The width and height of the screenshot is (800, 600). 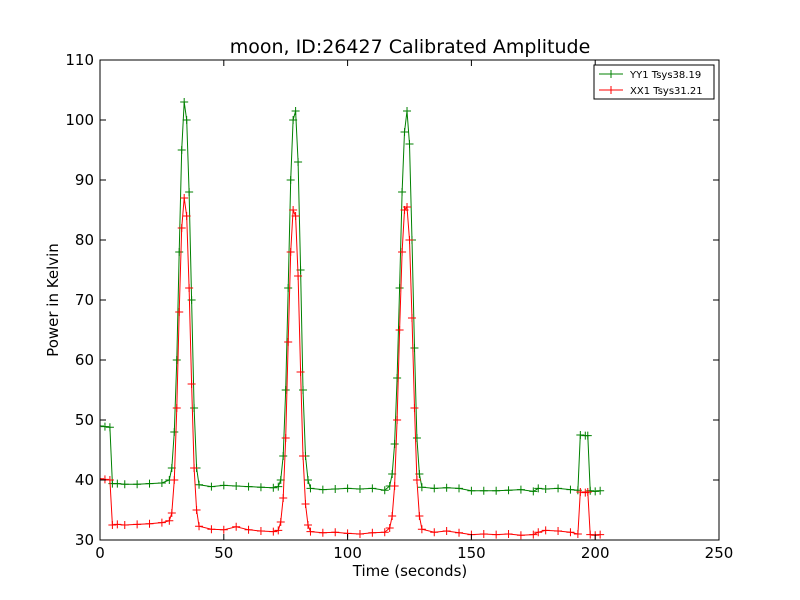 I want to click on x-tick-label: 100, so click(x=347, y=553).